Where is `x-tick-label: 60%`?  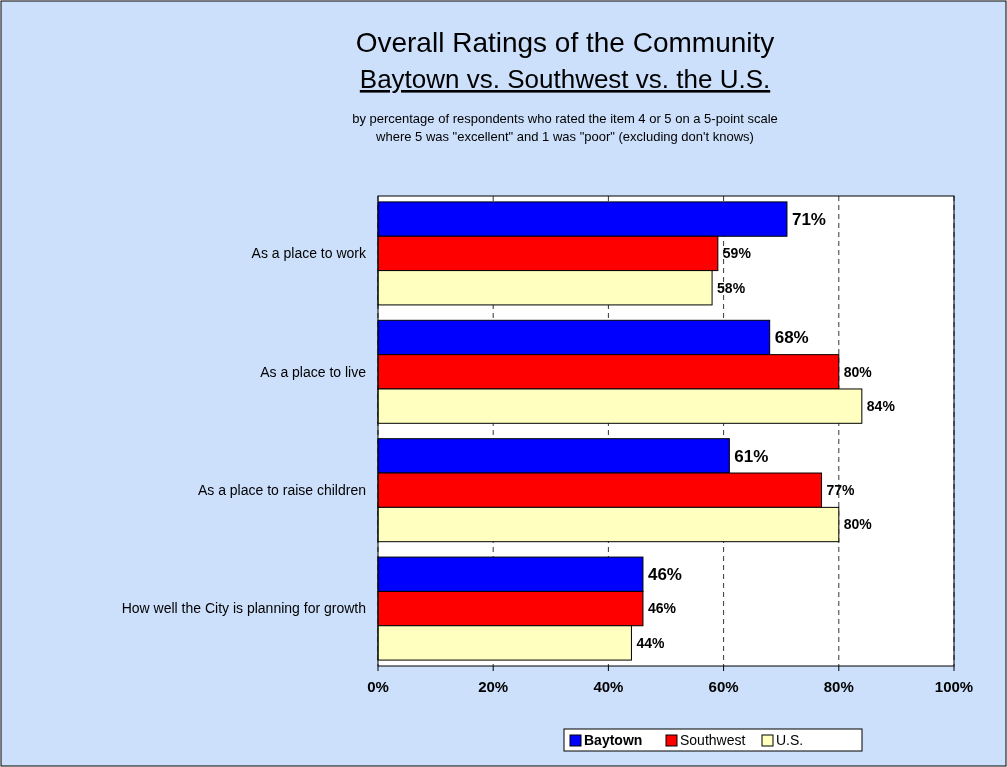
x-tick-label: 60% is located at coordinates (723, 686).